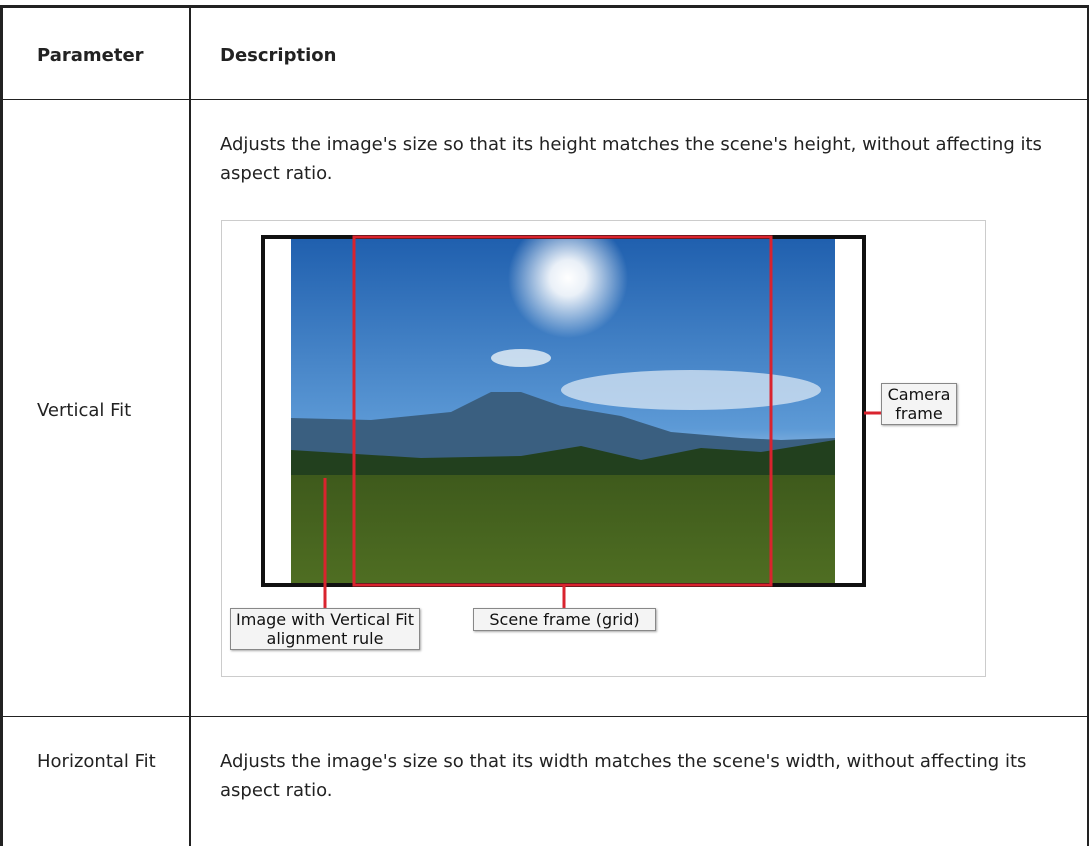 The image size is (1091, 846). What do you see at coordinates (84, 410) in the screenshot?
I see `parameter-cell: Vertical Fit` at bounding box center [84, 410].